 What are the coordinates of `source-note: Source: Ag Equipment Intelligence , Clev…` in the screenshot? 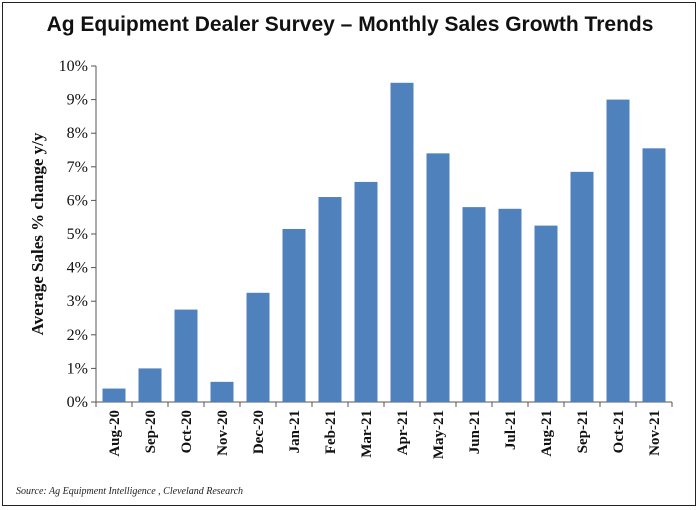 It's located at (130, 491).